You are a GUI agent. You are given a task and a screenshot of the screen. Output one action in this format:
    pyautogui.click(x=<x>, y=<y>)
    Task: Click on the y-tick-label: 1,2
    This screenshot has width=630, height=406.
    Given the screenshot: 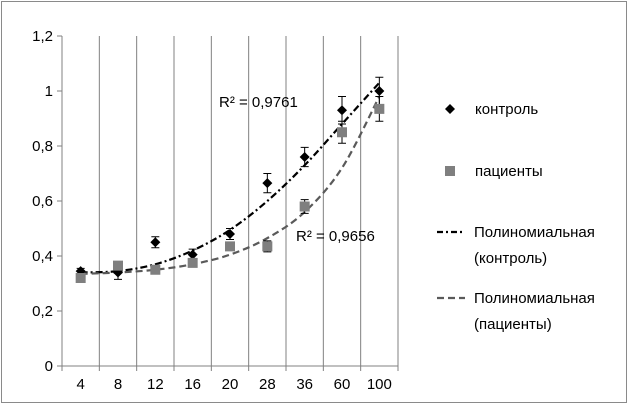 What is the action you would take?
    pyautogui.click(x=42, y=36)
    